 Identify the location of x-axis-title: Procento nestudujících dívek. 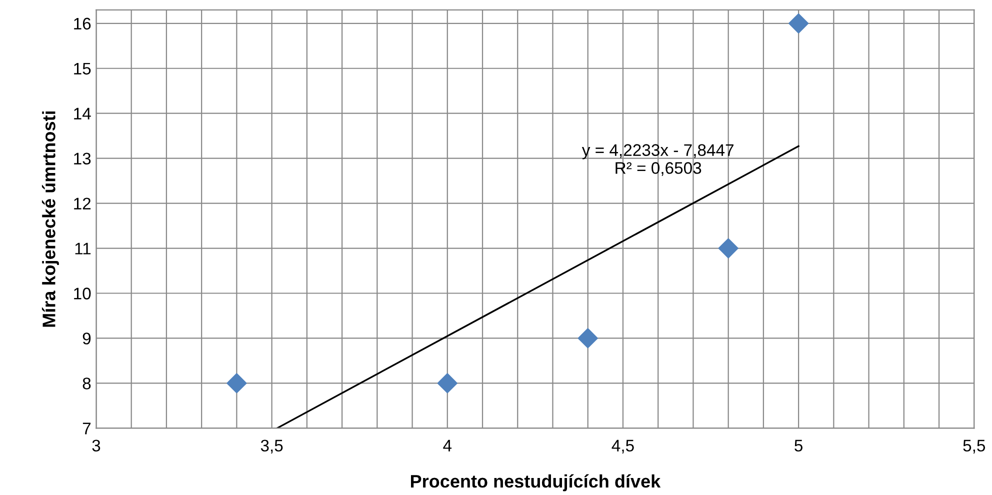
(535, 483).